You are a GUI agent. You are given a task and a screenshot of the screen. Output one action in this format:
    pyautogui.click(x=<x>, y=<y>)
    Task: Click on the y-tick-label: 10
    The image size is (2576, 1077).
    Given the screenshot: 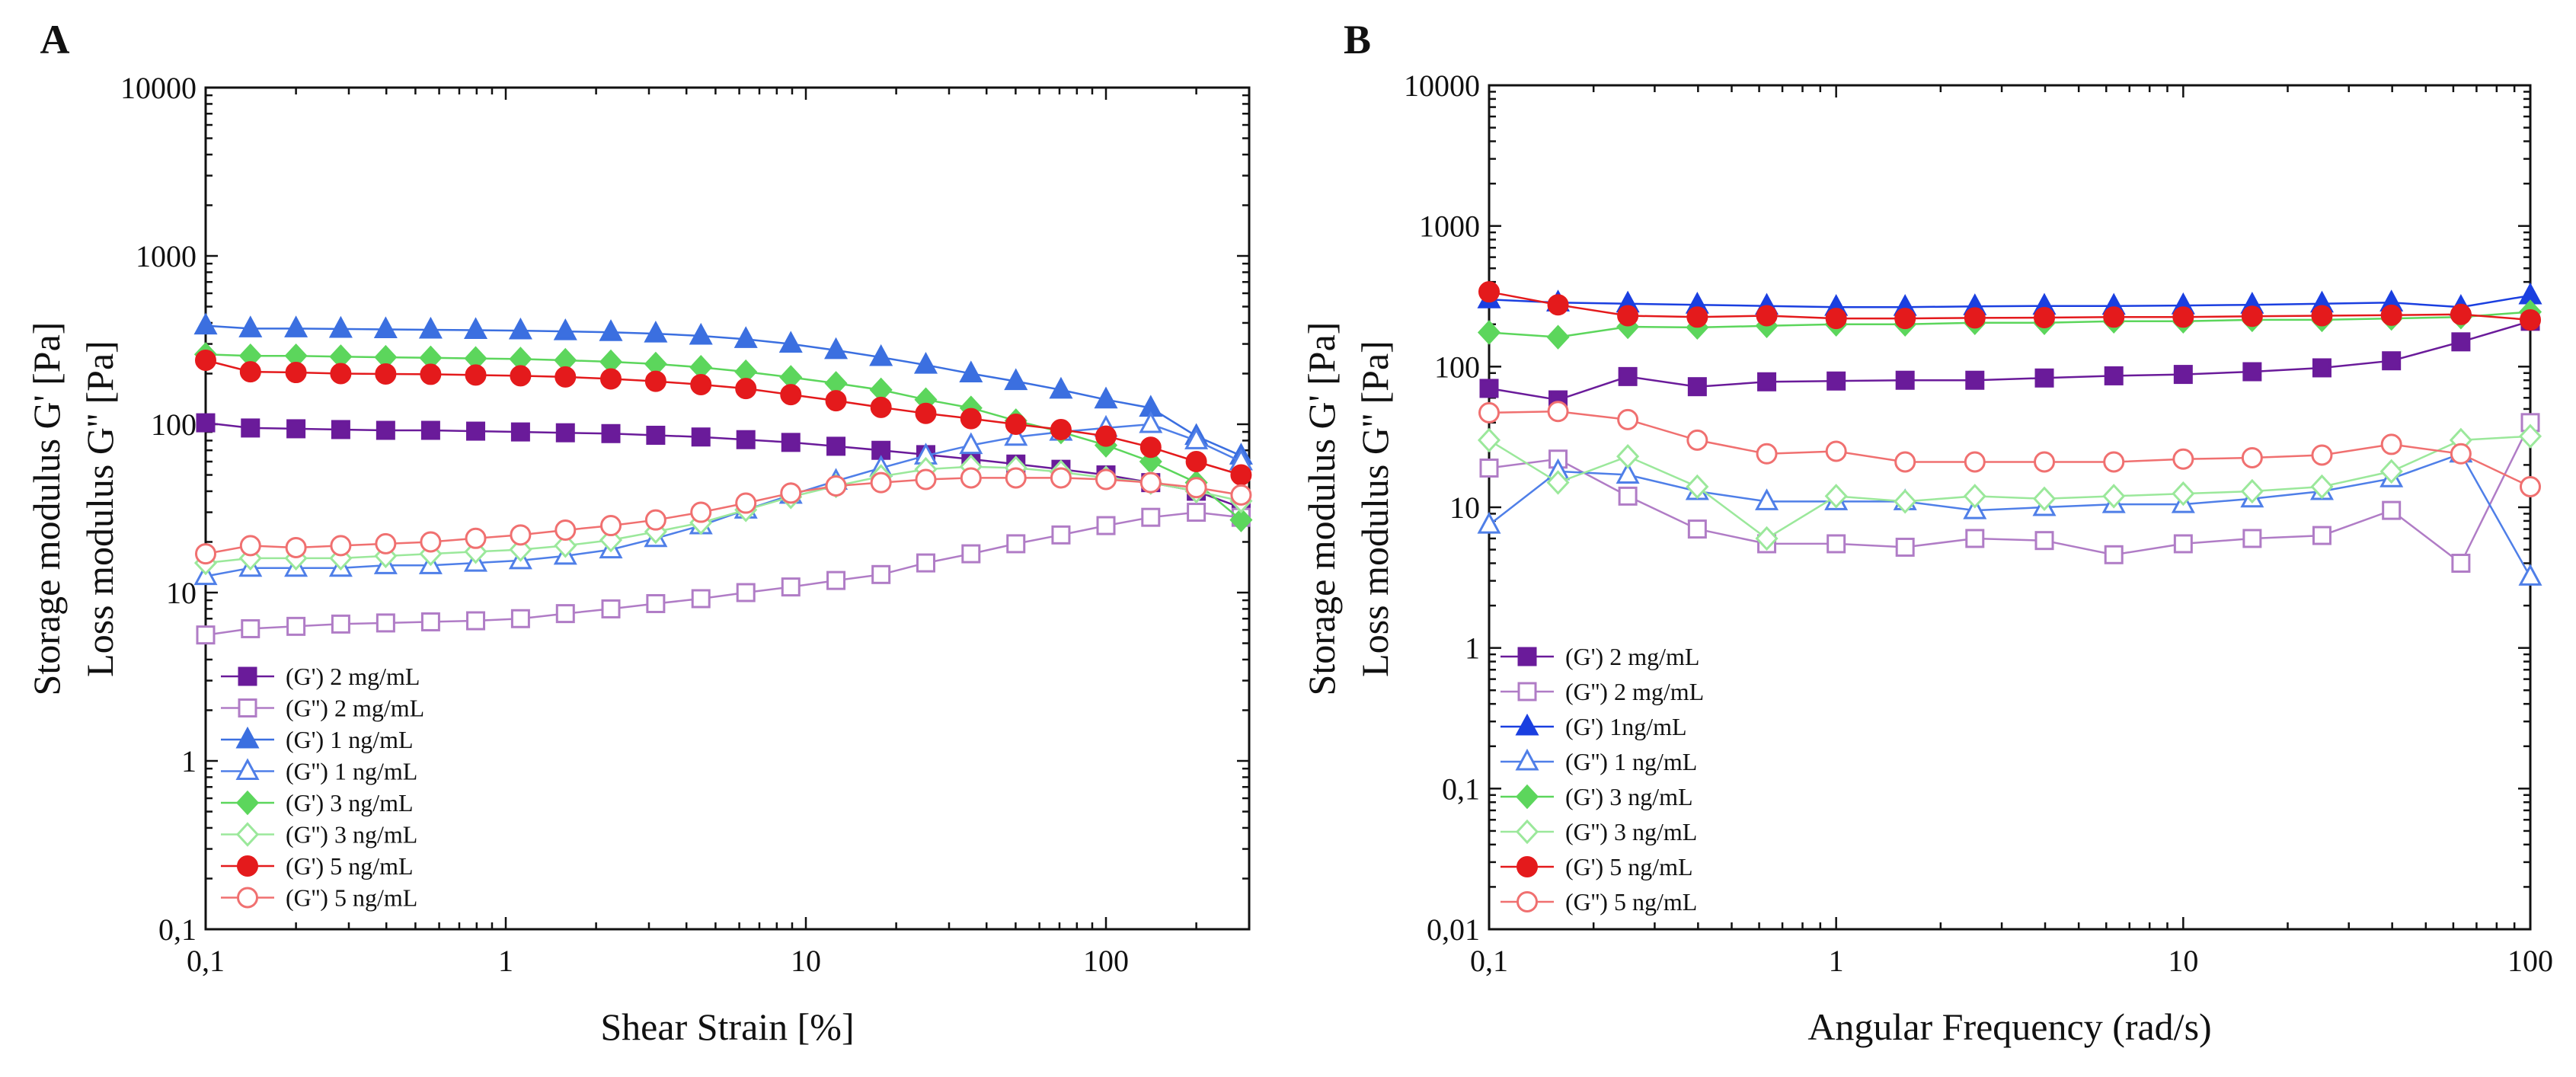 What is the action you would take?
    pyautogui.click(x=181, y=593)
    